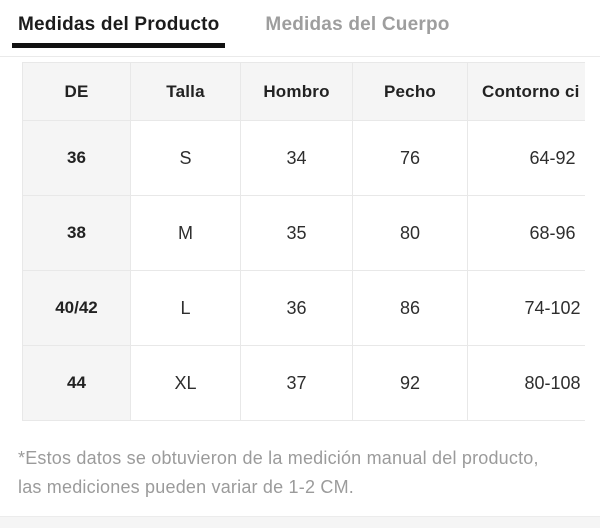 The height and width of the screenshot is (528, 600). What do you see at coordinates (526, 233) in the screenshot?
I see `table-cell: 68-96` at bounding box center [526, 233].